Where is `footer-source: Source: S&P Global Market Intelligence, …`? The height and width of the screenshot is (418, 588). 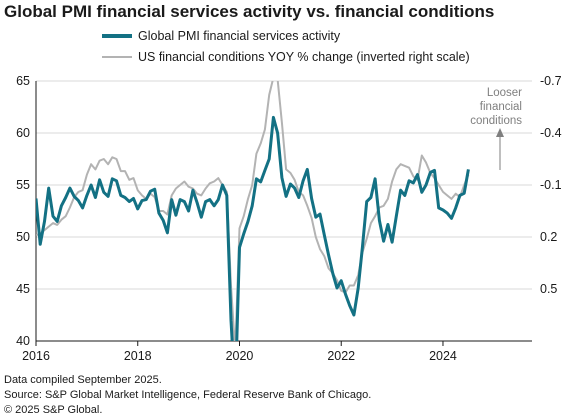
footer-source: Source: S&P Global Market Intelligence, … is located at coordinates (188, 395).